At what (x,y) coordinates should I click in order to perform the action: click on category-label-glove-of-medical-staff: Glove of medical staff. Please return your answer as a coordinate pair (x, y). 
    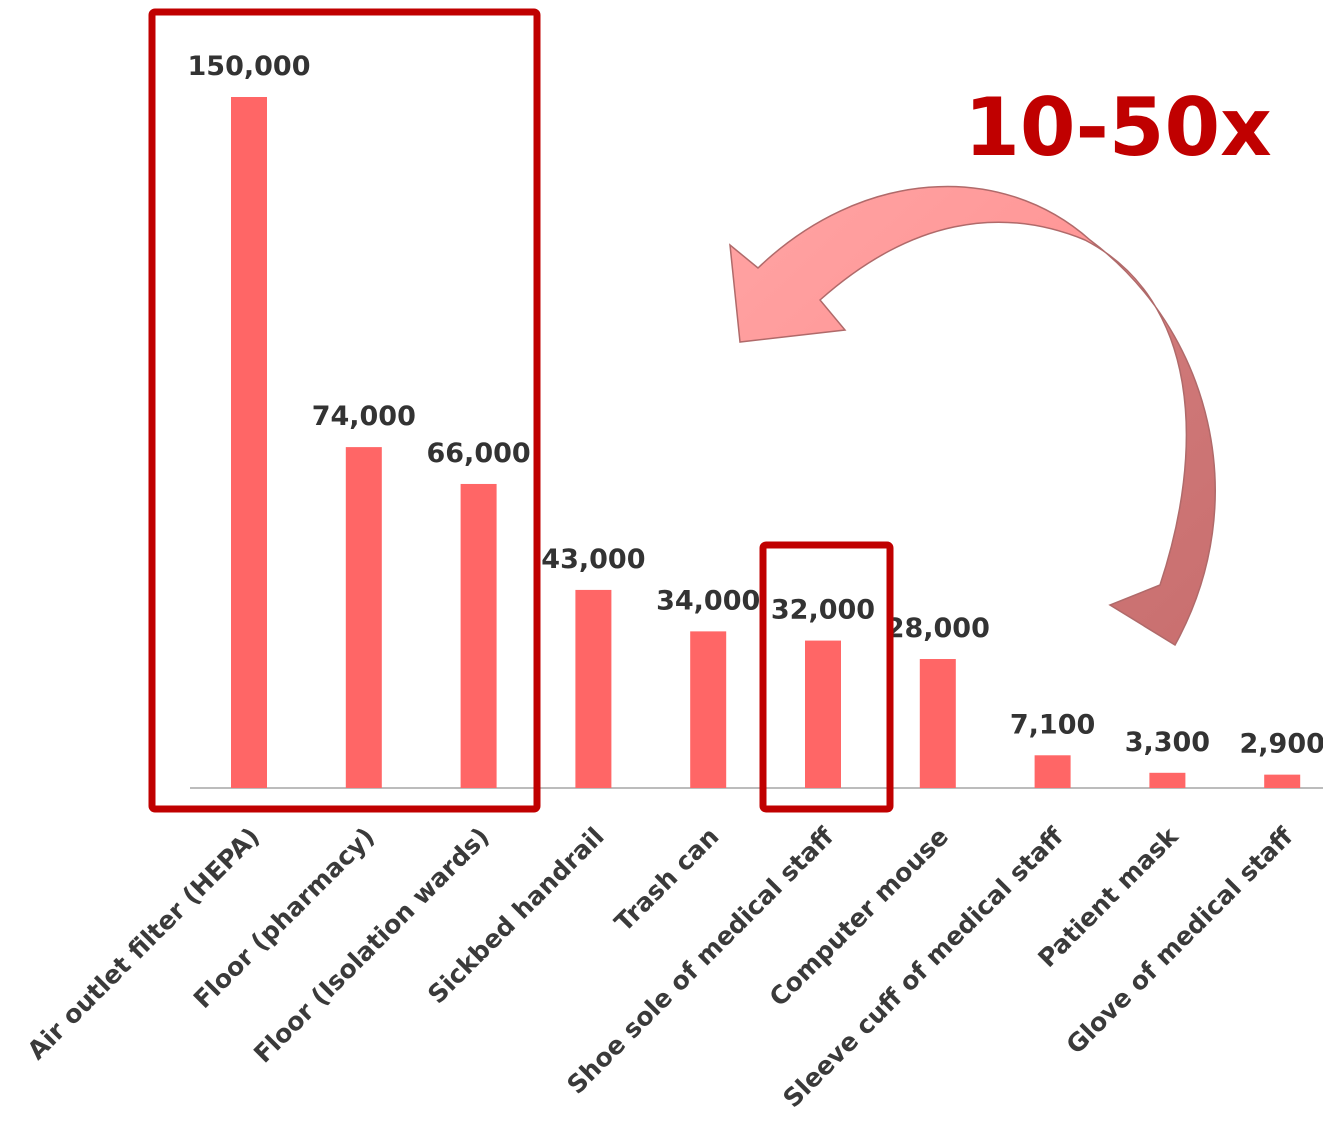
    Looking at the image, I should click on (1180, 940).